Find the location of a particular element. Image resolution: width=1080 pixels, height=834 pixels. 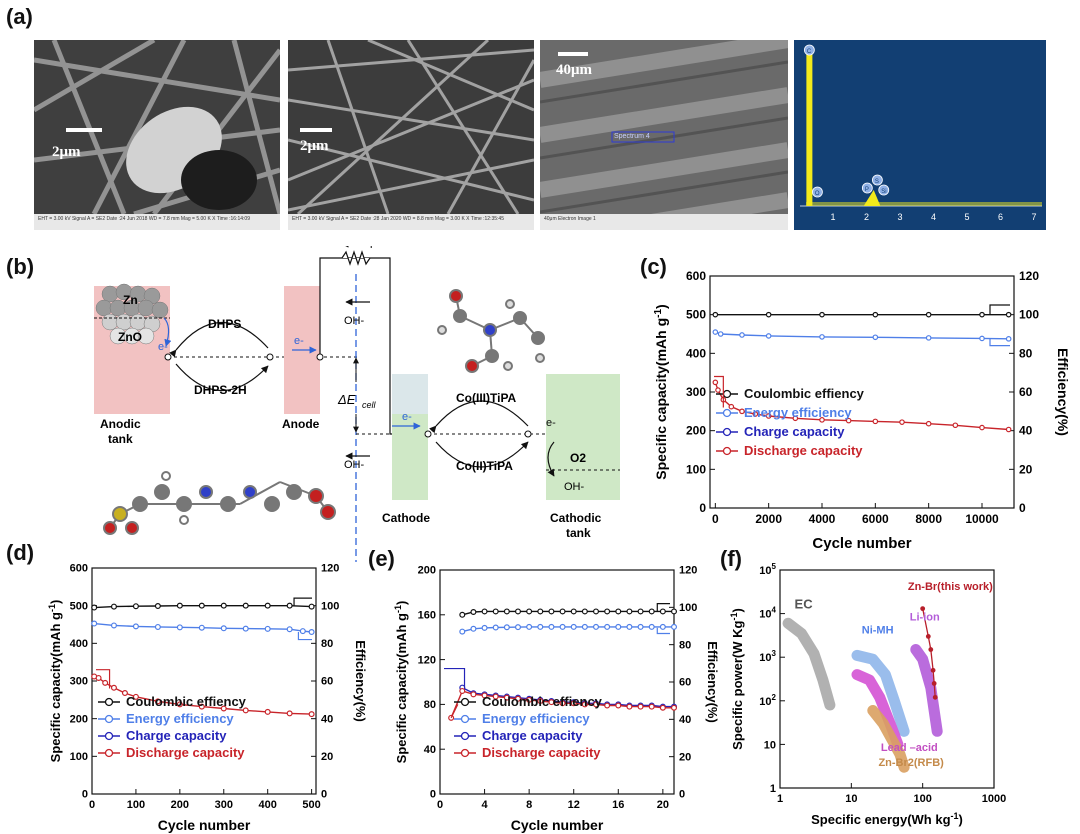

y-tick-label-c-400: 400 is located at coordinates (696, 353).